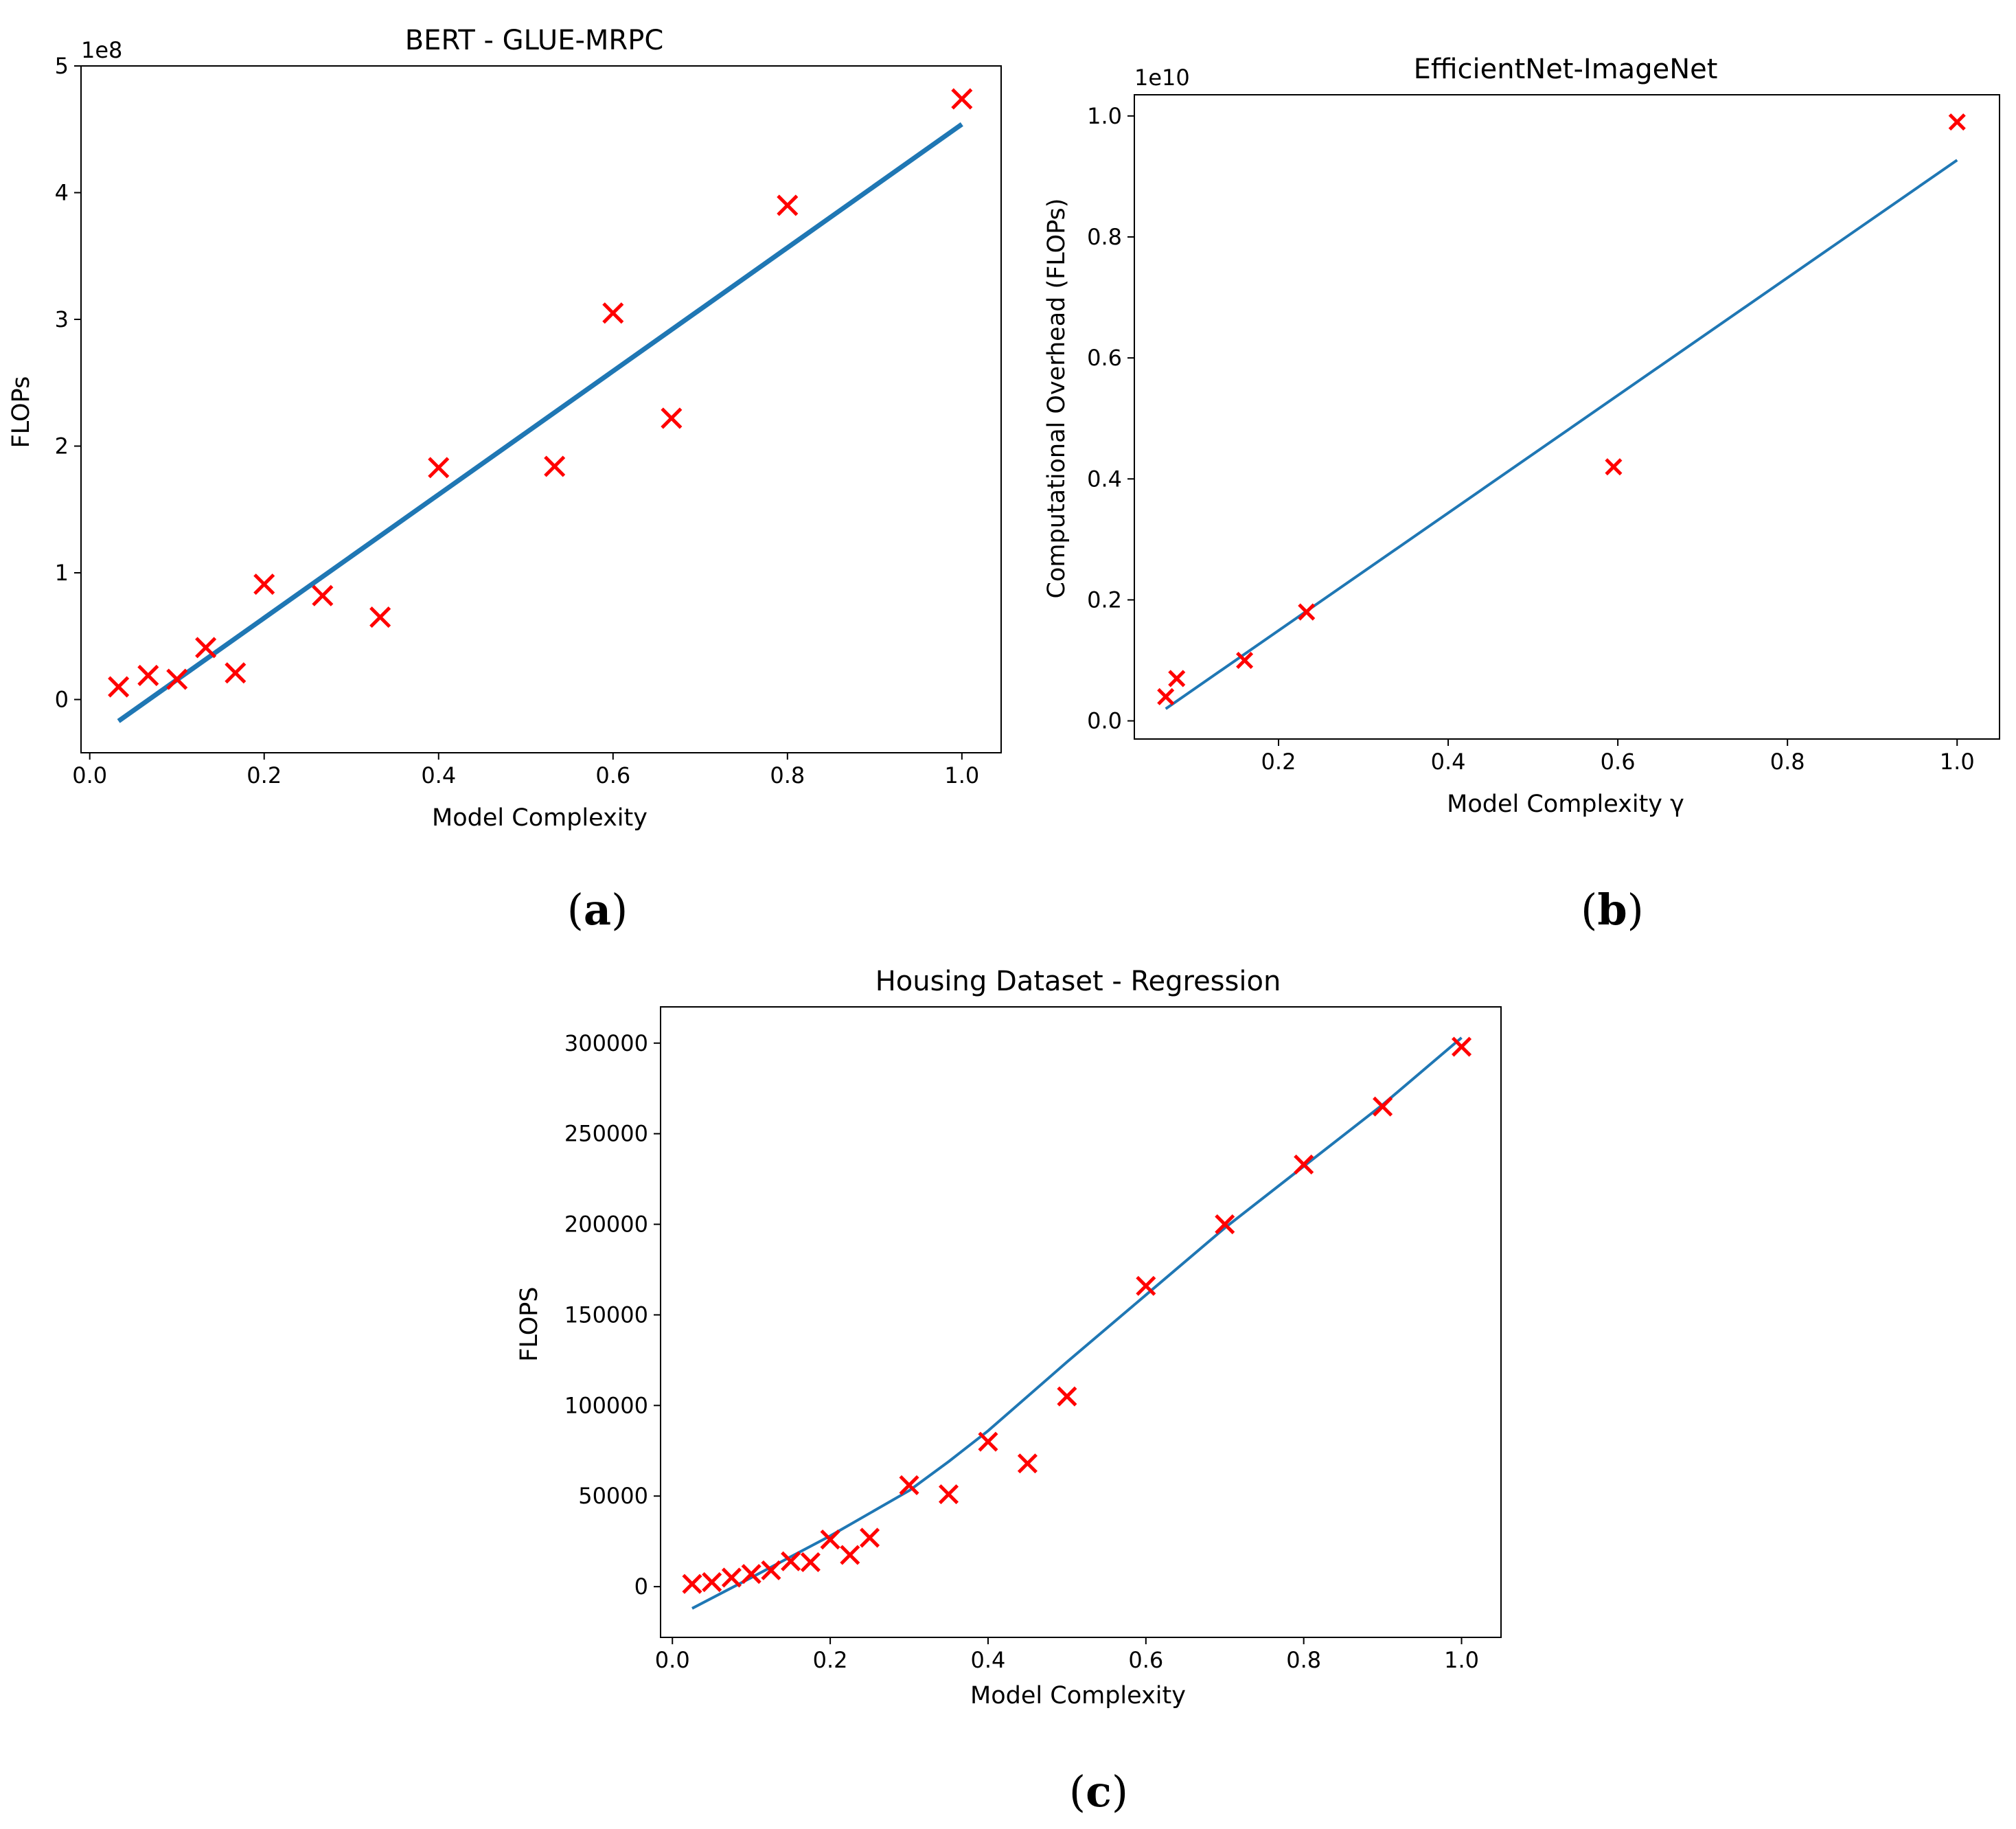 Image resolution: width=2016 pixels, height=1829 pixels. Describe the element at coordinates (597, 910) in the screenshot. I see `panel-label-a: (a)` at that location.